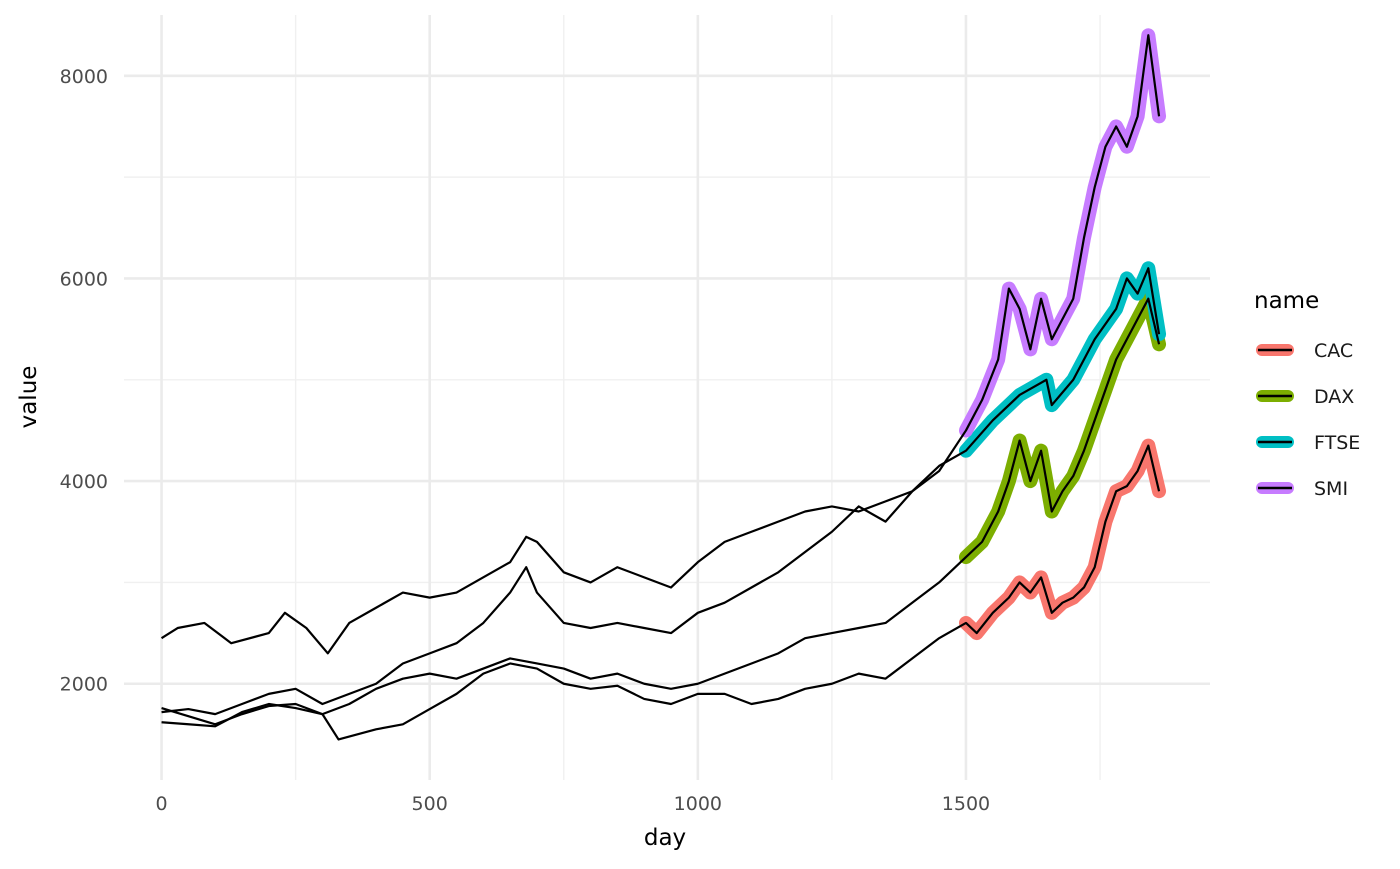 This screenshot has height=869, width=1400. I want to click on y-tick-label: 6000, so click(84, 279).